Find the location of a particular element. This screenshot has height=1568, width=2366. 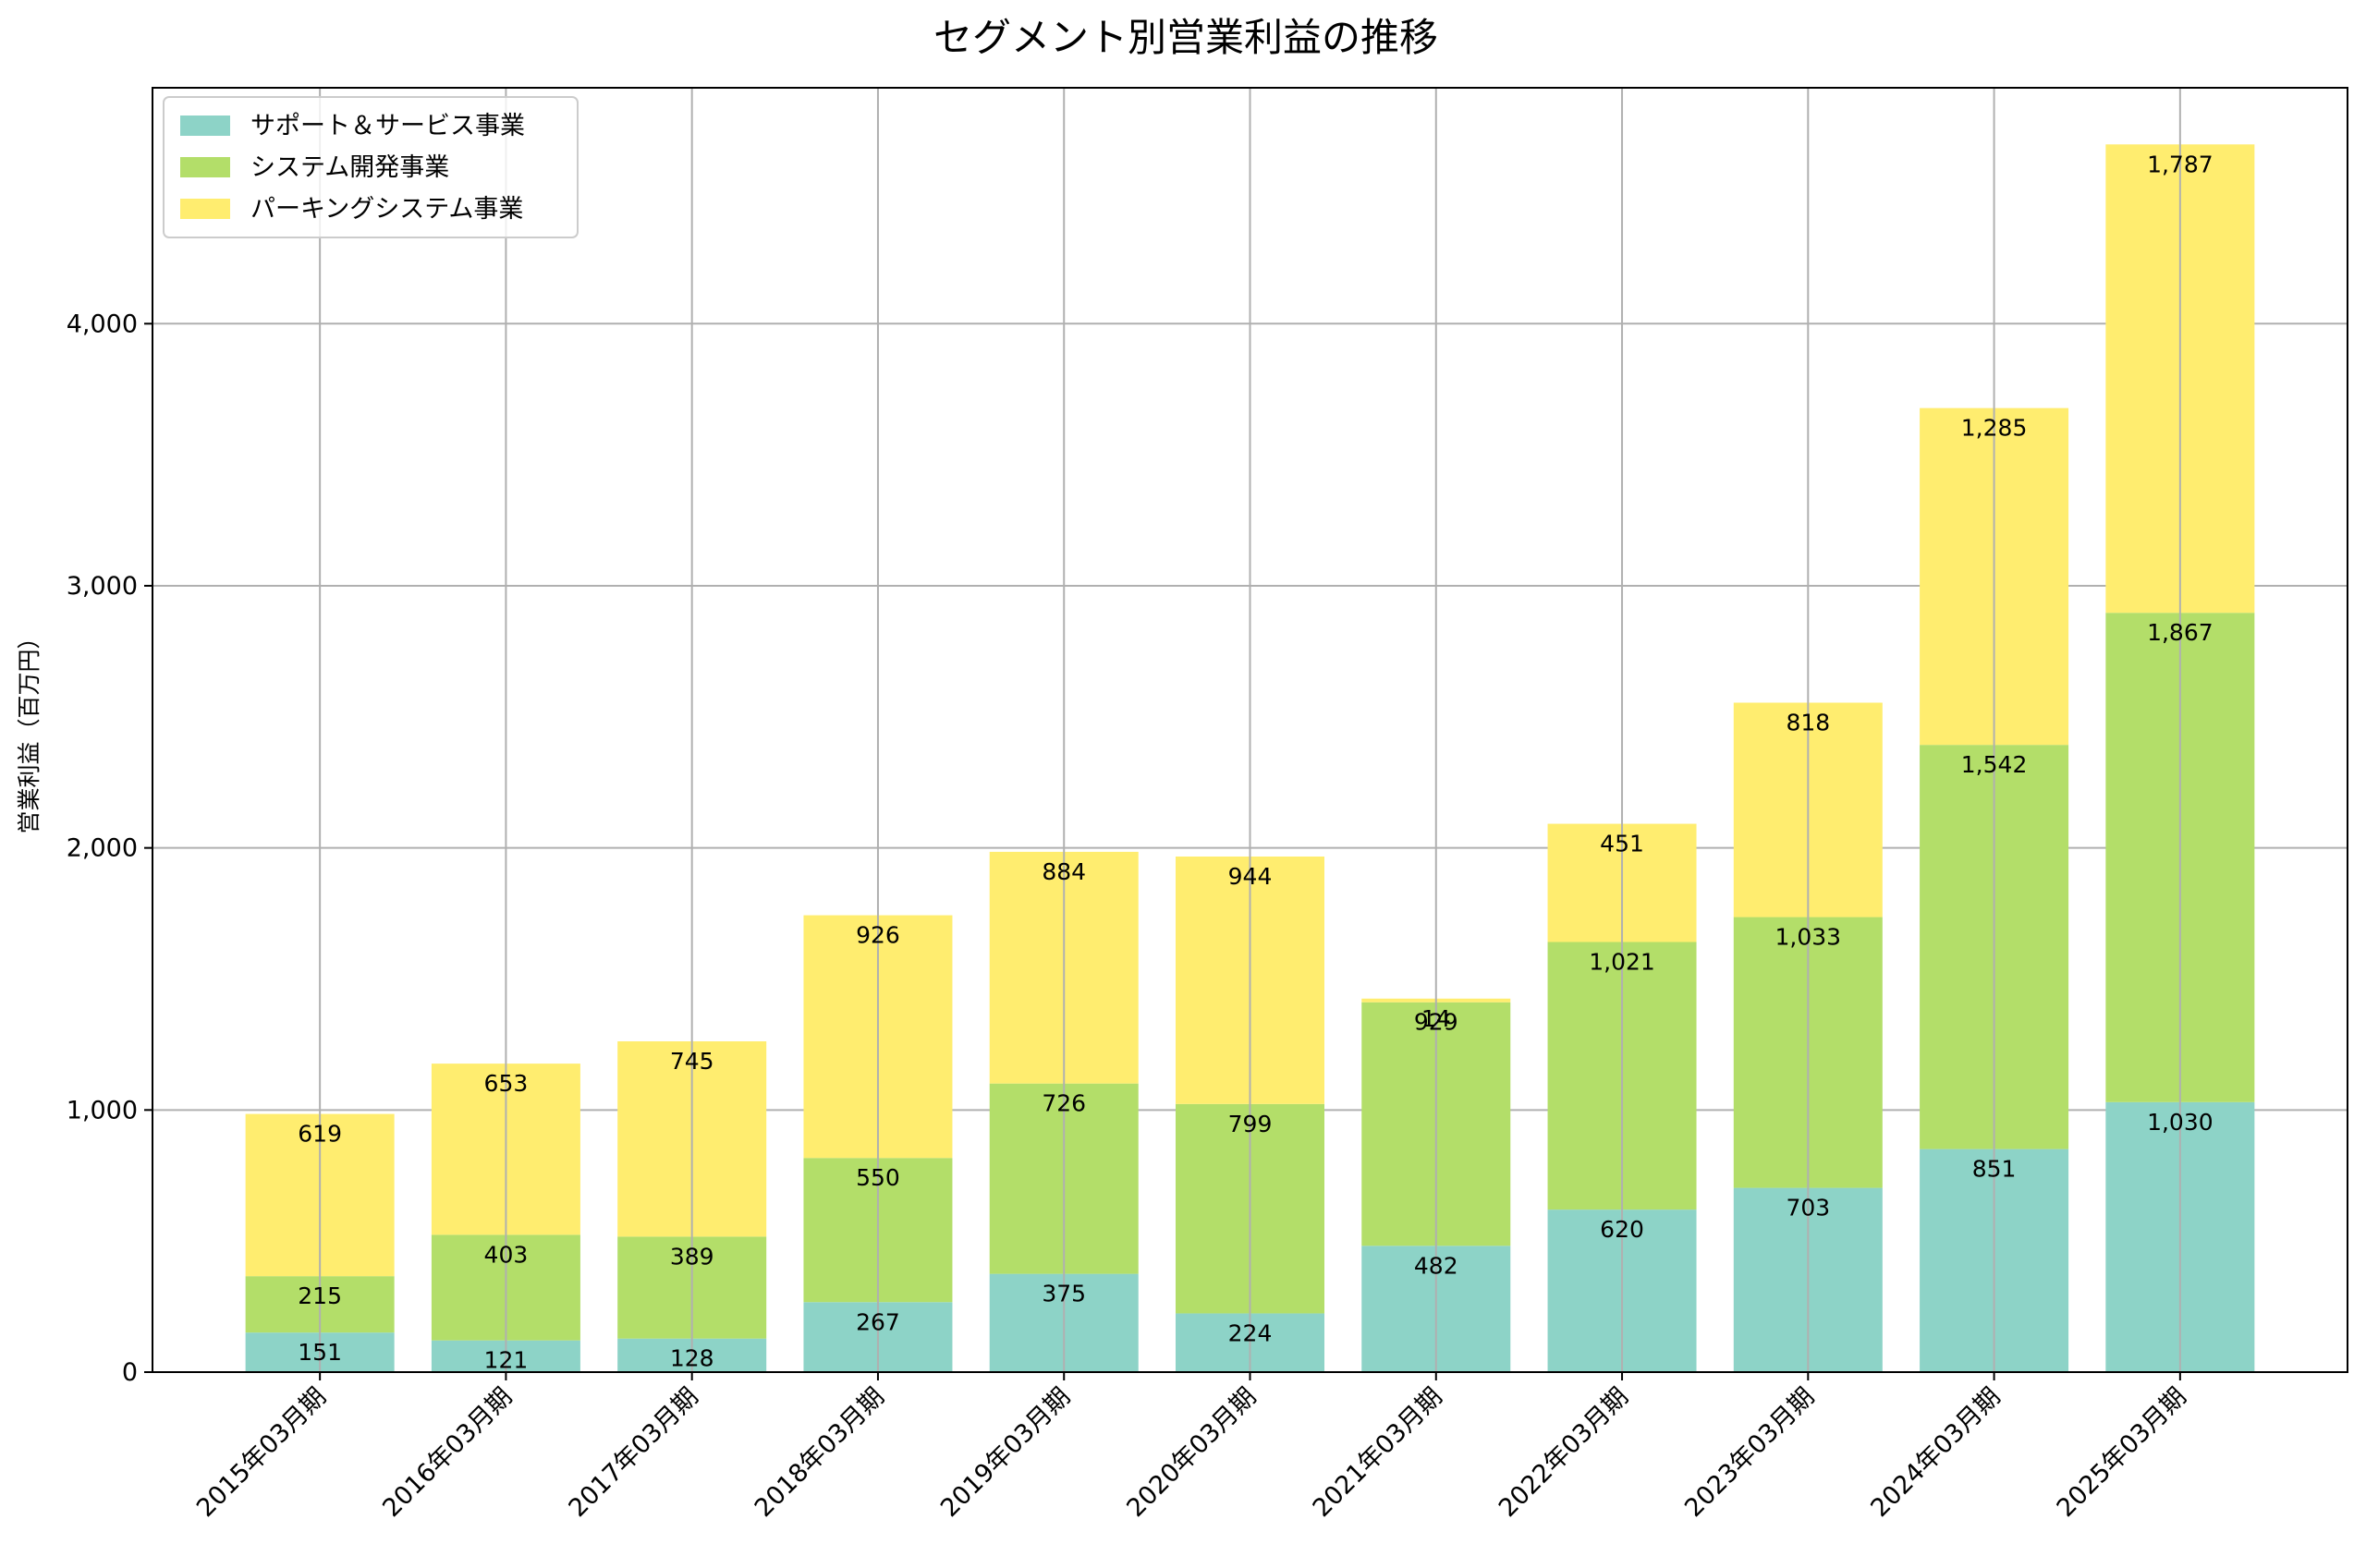

legend-box is located at coordinates (371, 167).